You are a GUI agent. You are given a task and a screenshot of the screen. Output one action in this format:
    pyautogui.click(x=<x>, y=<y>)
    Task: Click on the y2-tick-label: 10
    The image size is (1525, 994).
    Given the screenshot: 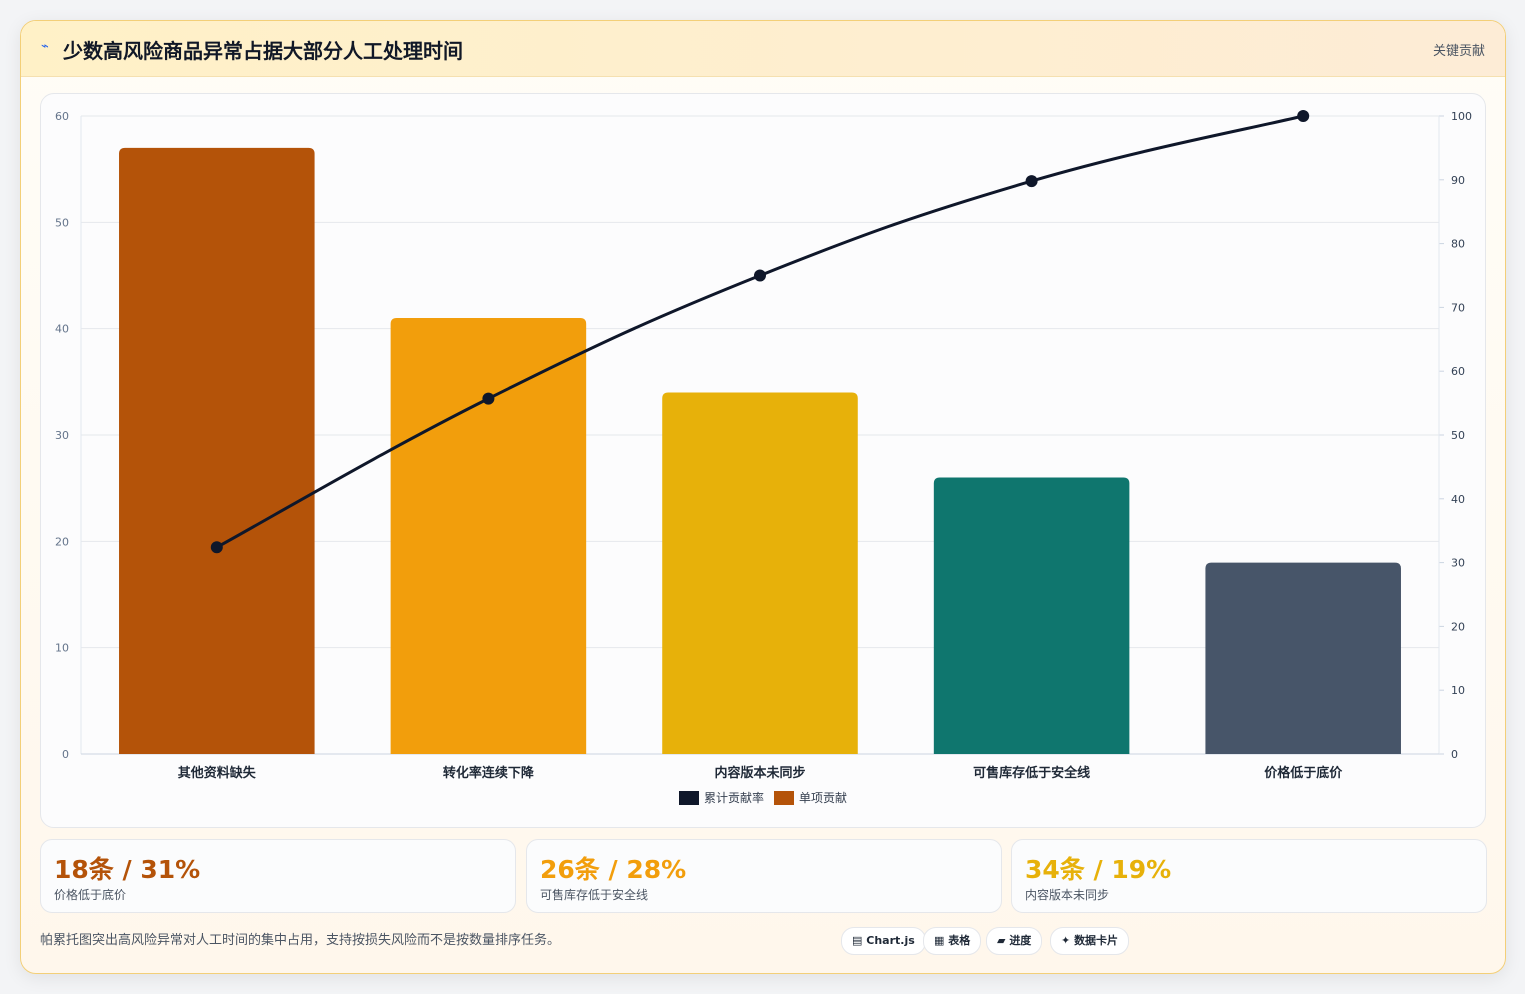 What is the action you would take?
    pyautogui.click(x=1458, y=690)
    